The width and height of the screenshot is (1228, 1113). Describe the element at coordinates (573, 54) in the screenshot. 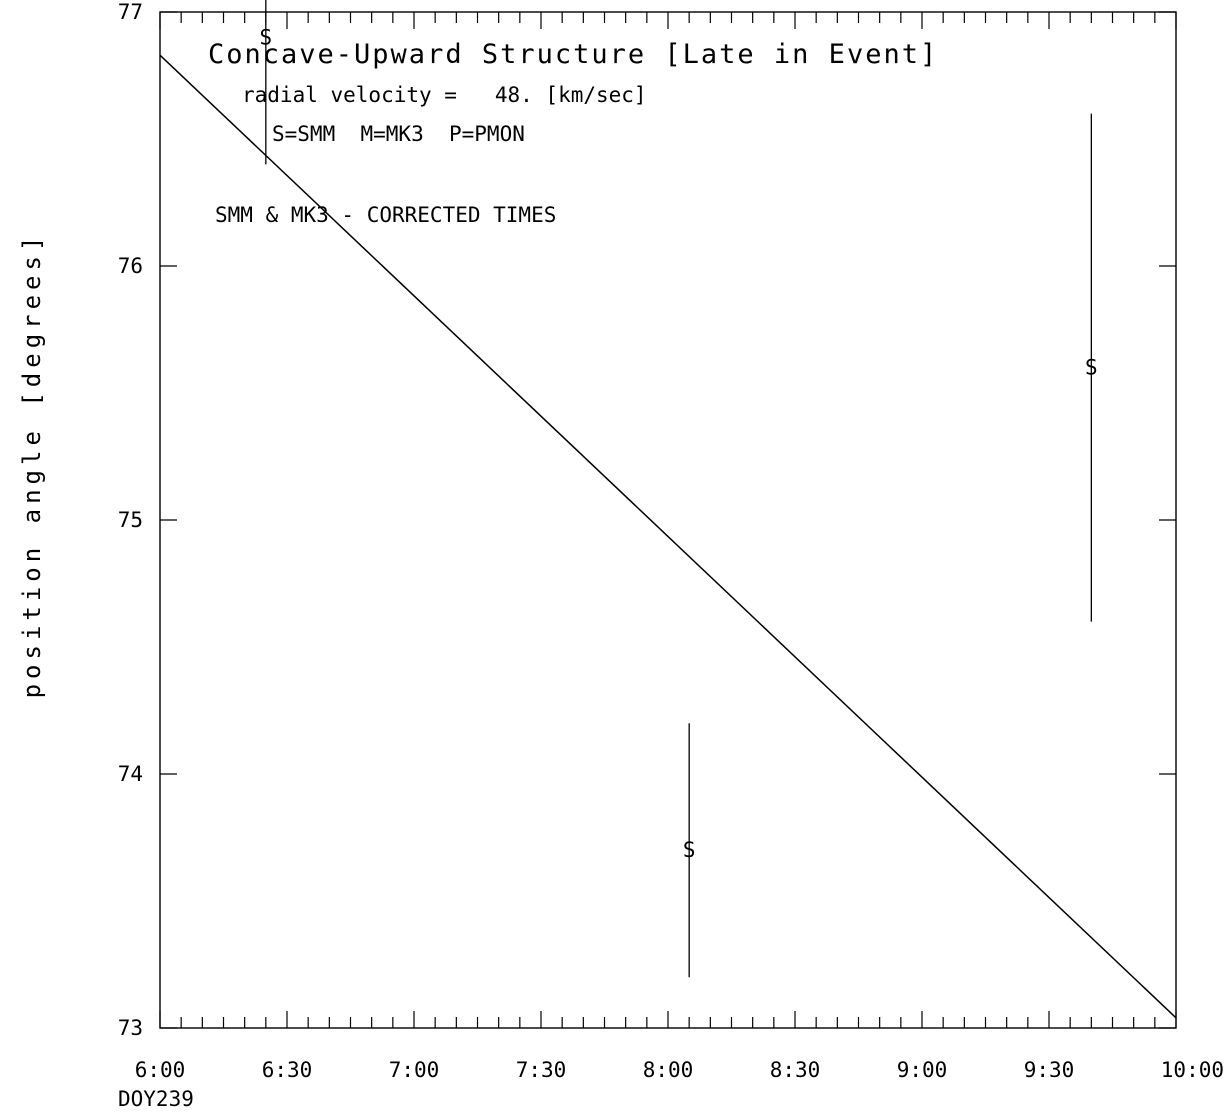

I see `chart-title: Concave-Upward Structure [Late in Event]` at that location.